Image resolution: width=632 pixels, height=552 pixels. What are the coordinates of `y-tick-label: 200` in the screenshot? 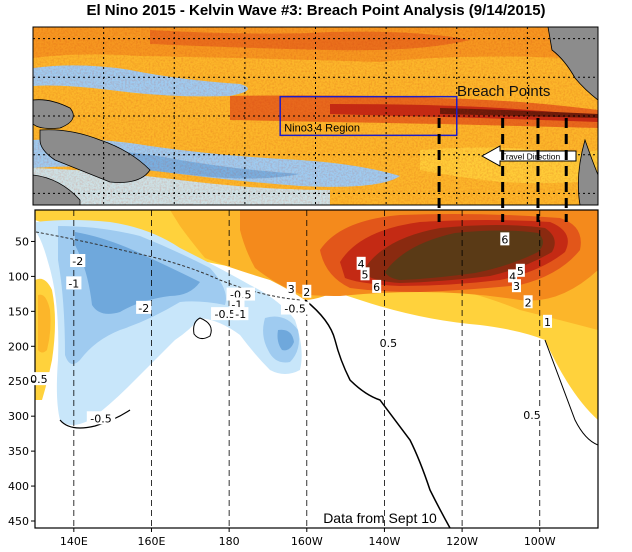 It's located at (18, 346).